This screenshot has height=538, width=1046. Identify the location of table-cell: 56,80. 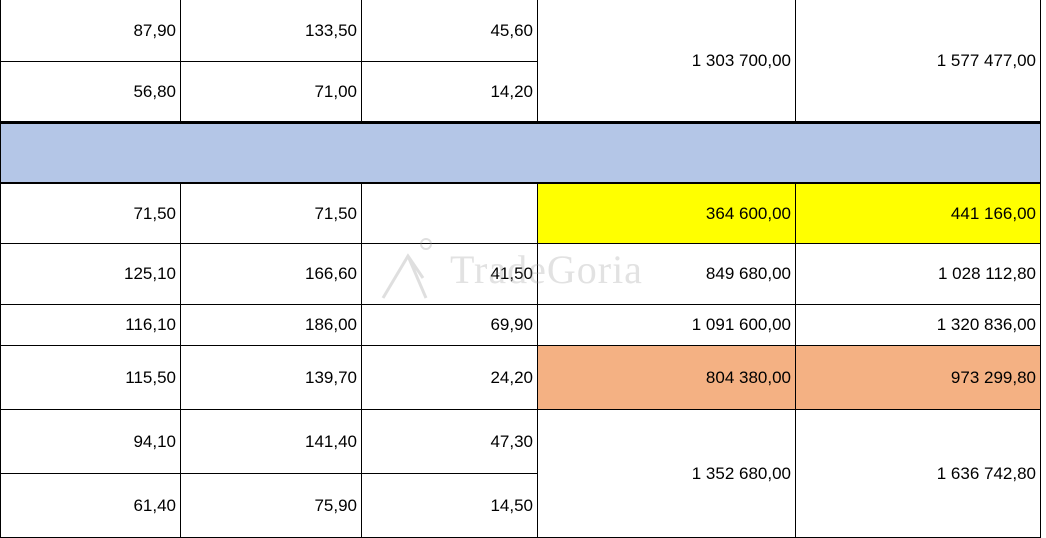
(90, 92).